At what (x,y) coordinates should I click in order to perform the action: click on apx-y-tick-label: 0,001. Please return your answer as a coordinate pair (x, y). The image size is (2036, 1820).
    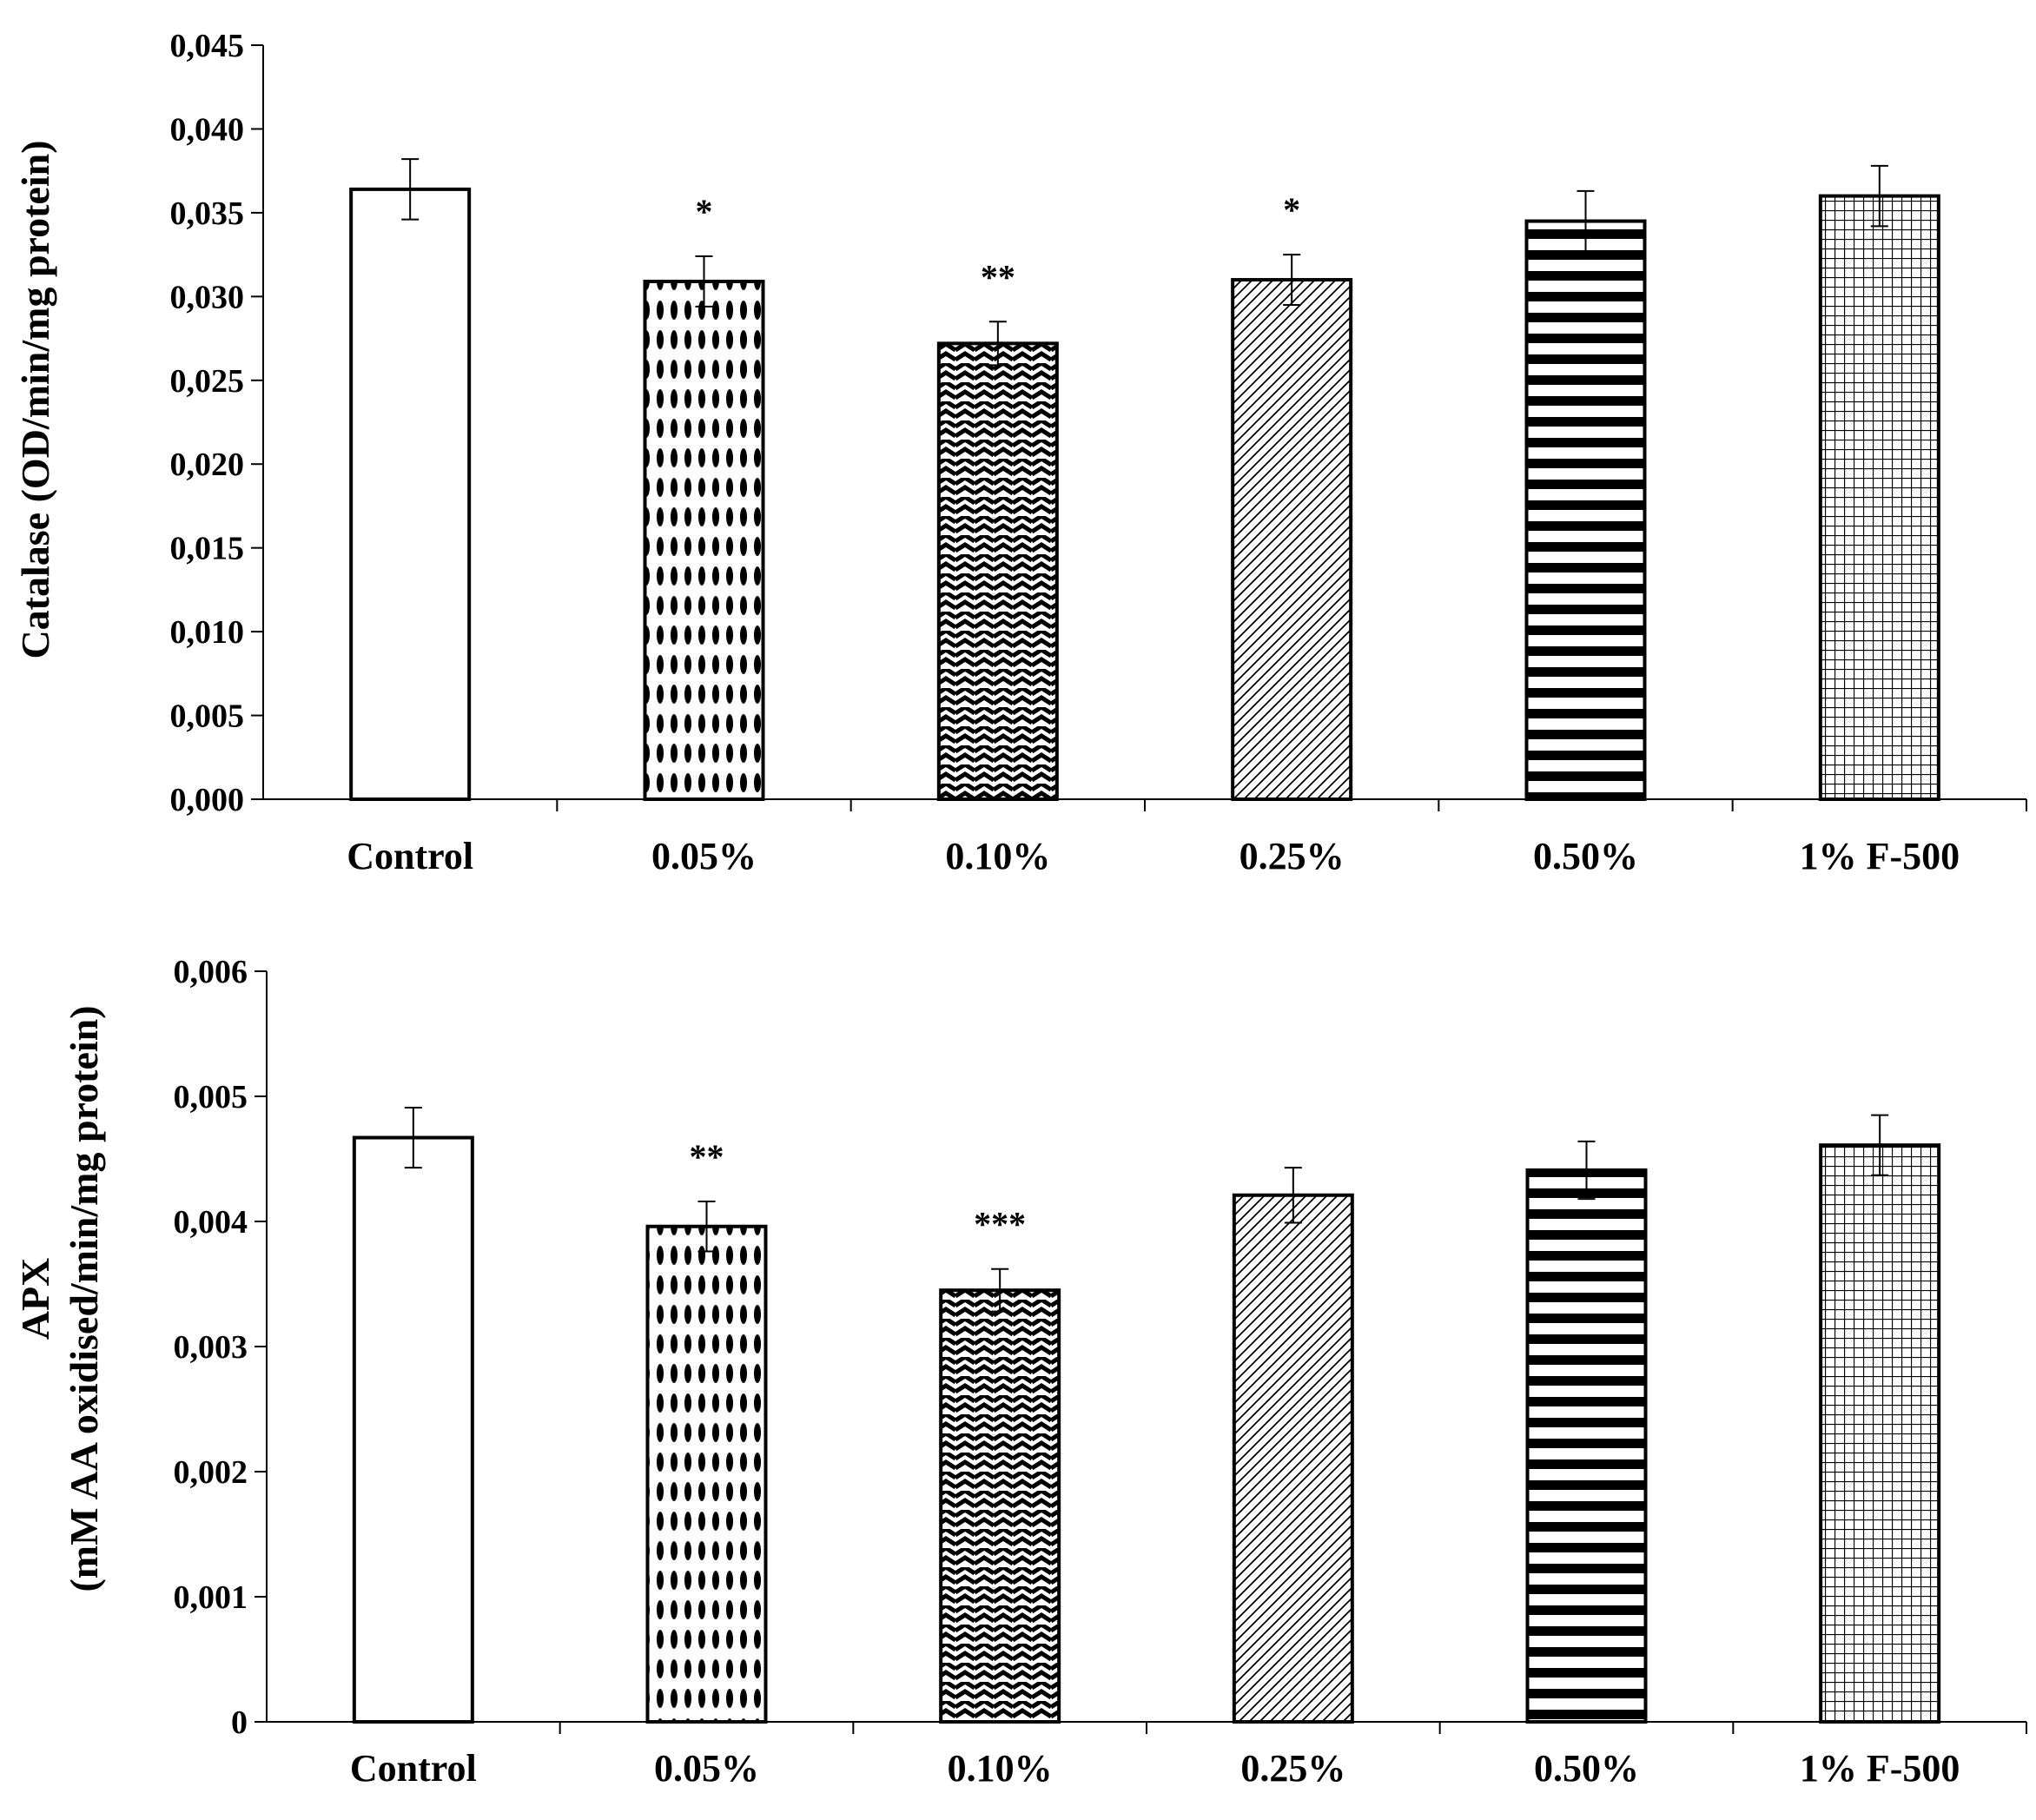
    Looking at the image, I should click on (211, 1597).